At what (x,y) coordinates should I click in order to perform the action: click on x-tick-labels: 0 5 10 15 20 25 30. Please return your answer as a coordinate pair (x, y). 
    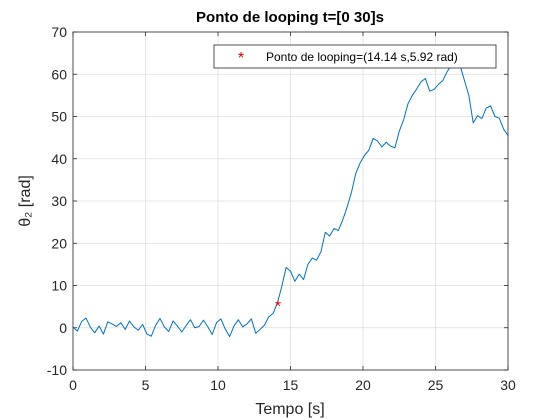
    Looking at the image, I should click on (292, 385).